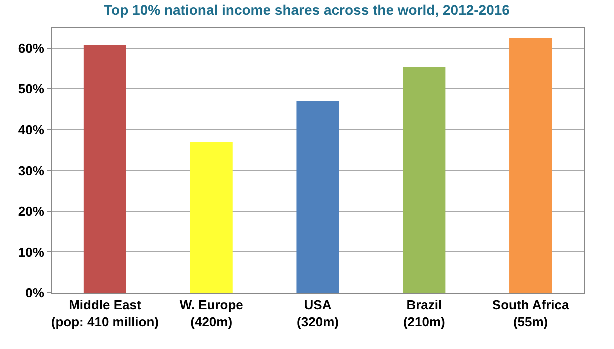 The height and width of the screenshot is (349, 614). I want to click on y-tick-label: 20%, so click(31, 212).